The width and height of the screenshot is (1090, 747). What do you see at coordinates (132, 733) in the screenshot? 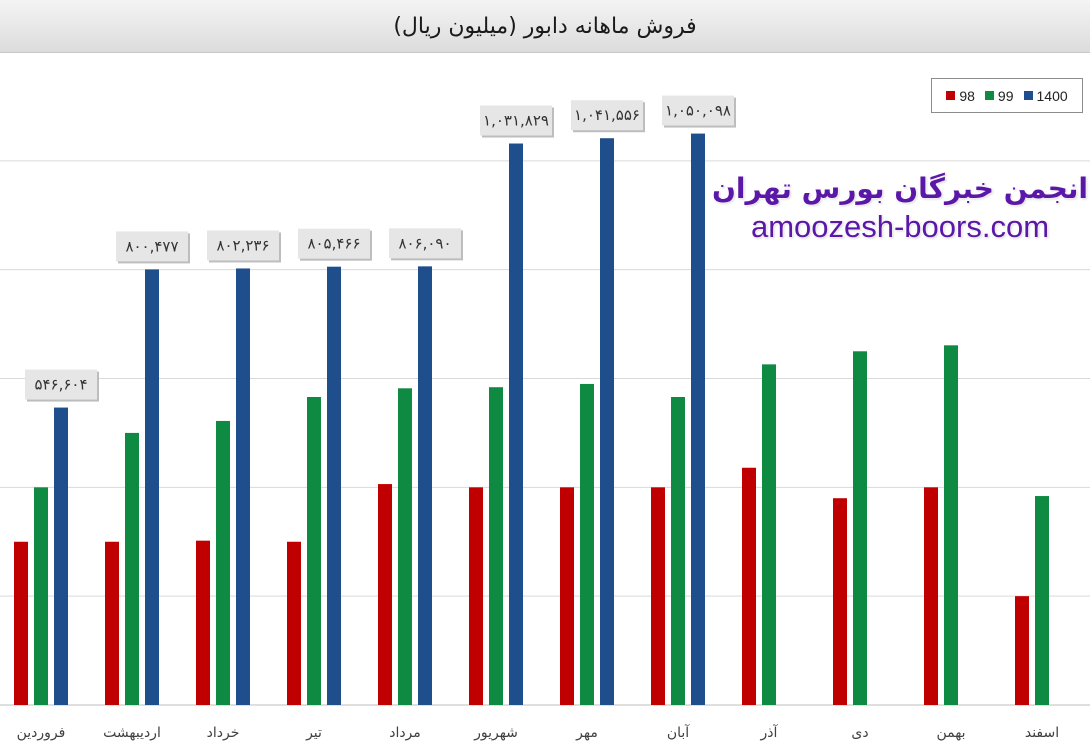
I see `x-tick-label: اردیبهشت` at bounding box center [132, 733].